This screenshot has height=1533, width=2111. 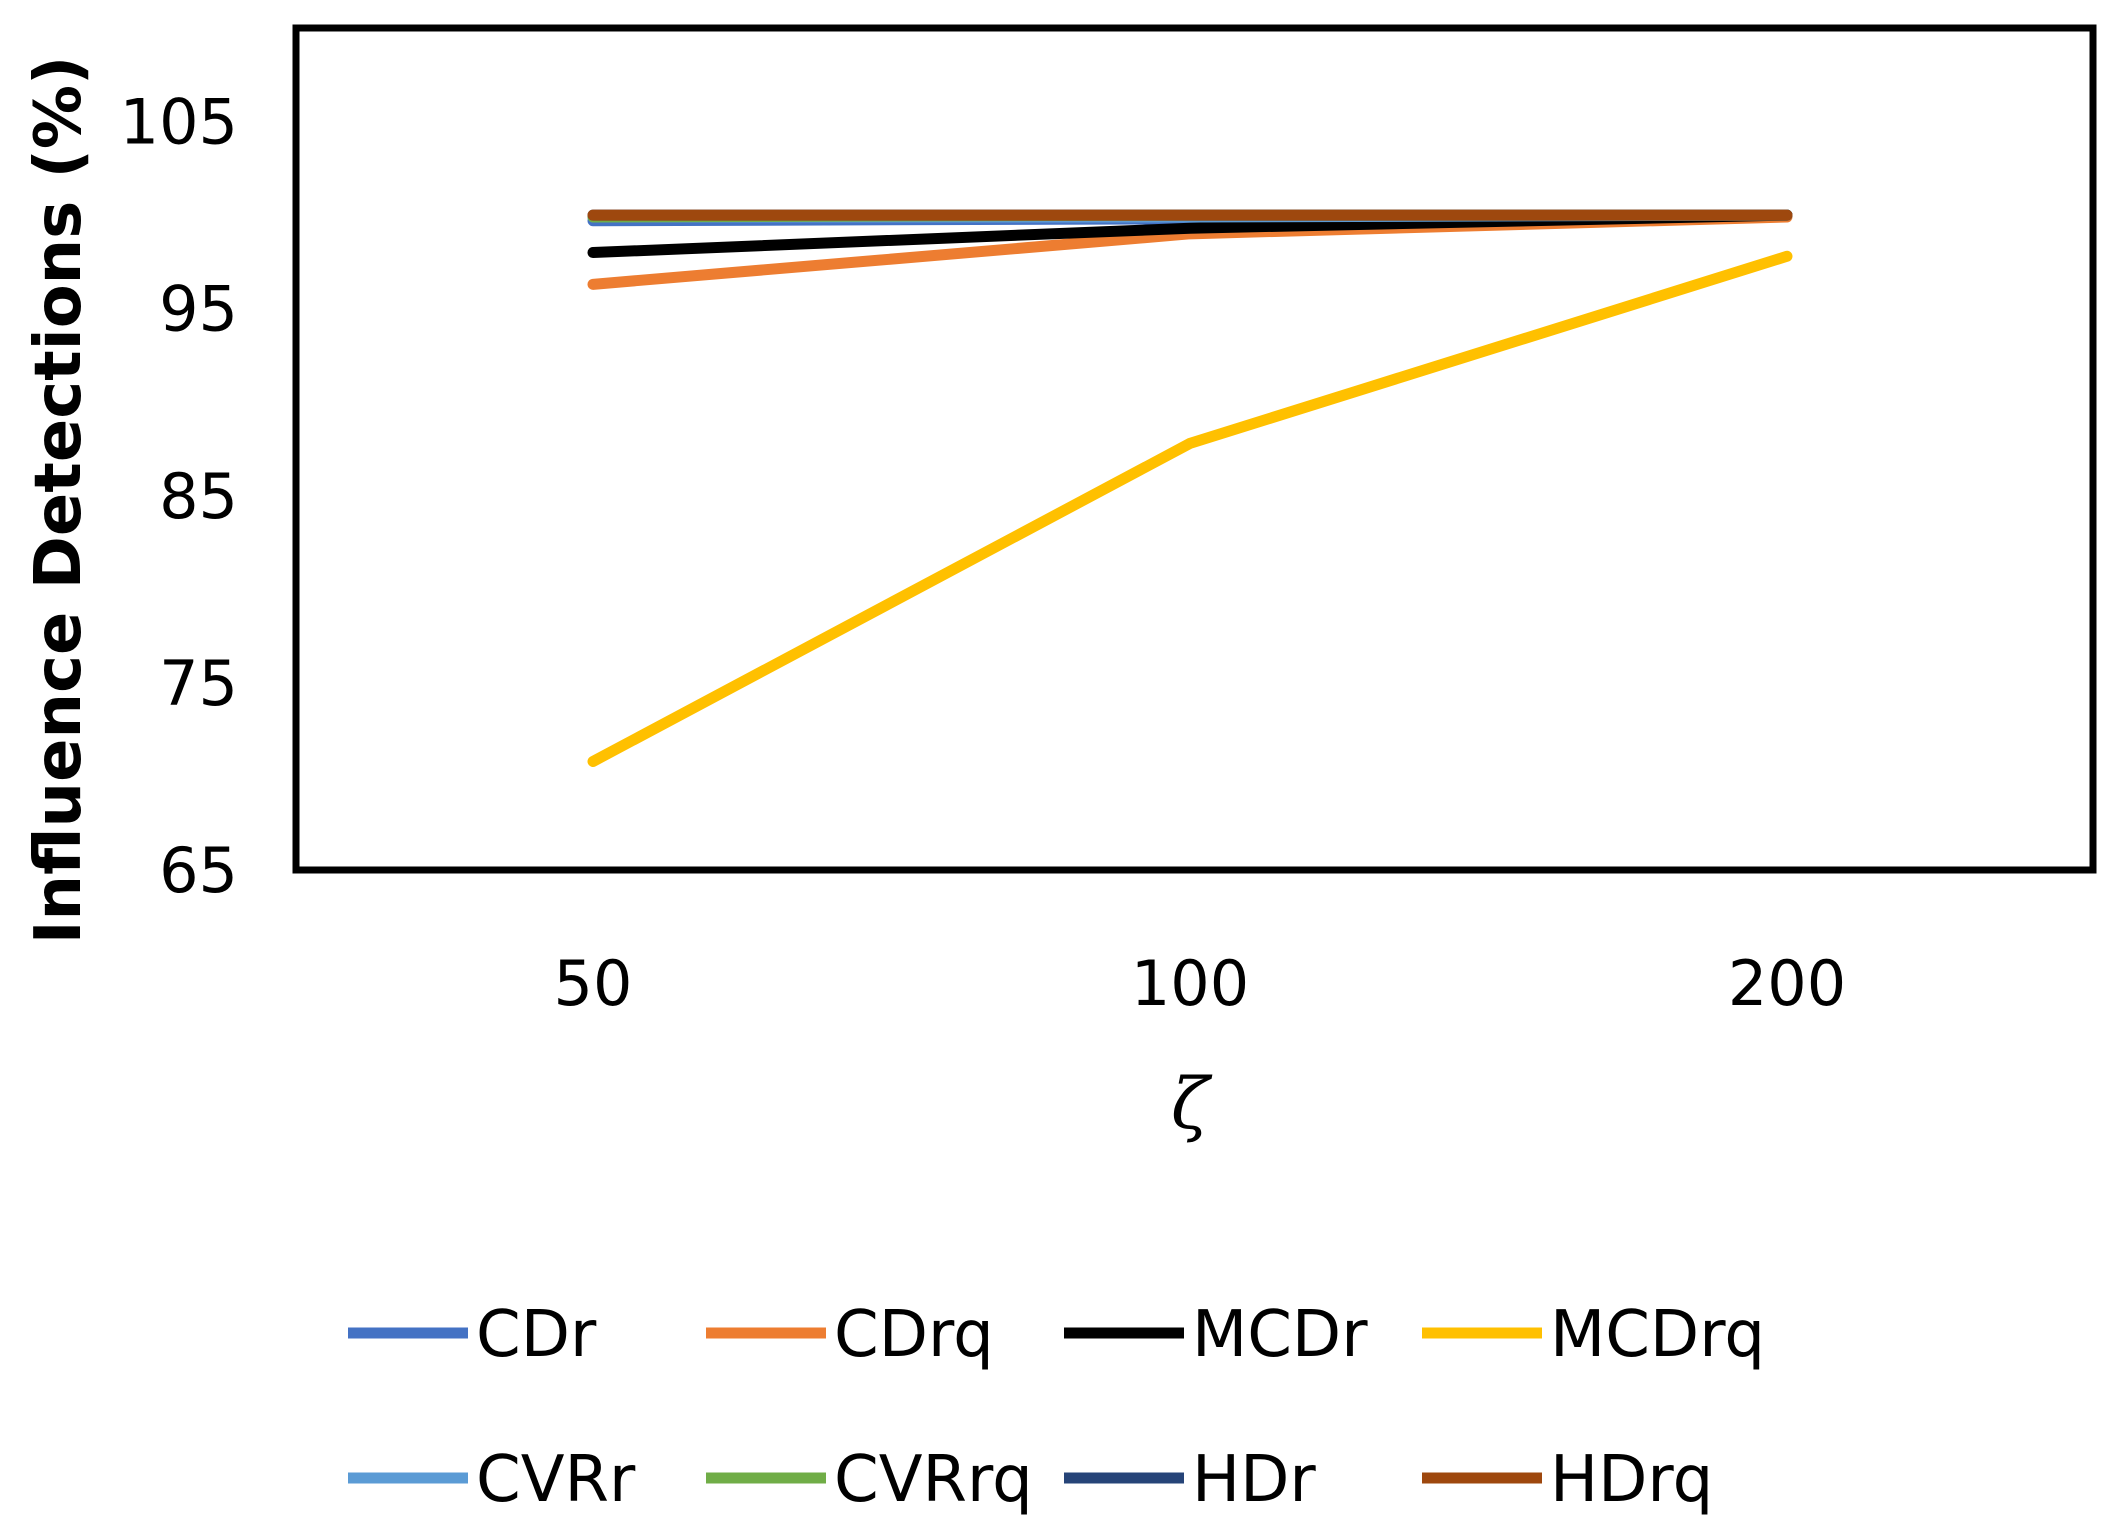 What do you see at coordinates (933, 1480) in the screenshot?
I see `legend-label-cvrrq: CVRrq` at bounding box center [933, 1480].